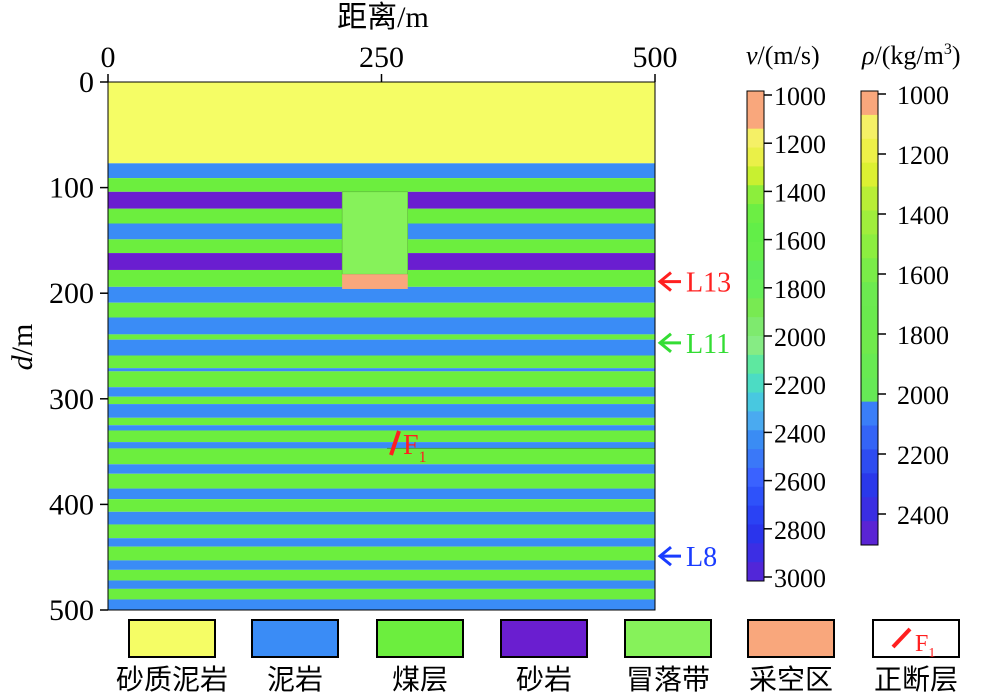  Describe the element at coordinates (904, 313) in the screenshot. I see `density-colorbar: 1000 1200 1400 1600 1800 2000 2200 2400` at that location.